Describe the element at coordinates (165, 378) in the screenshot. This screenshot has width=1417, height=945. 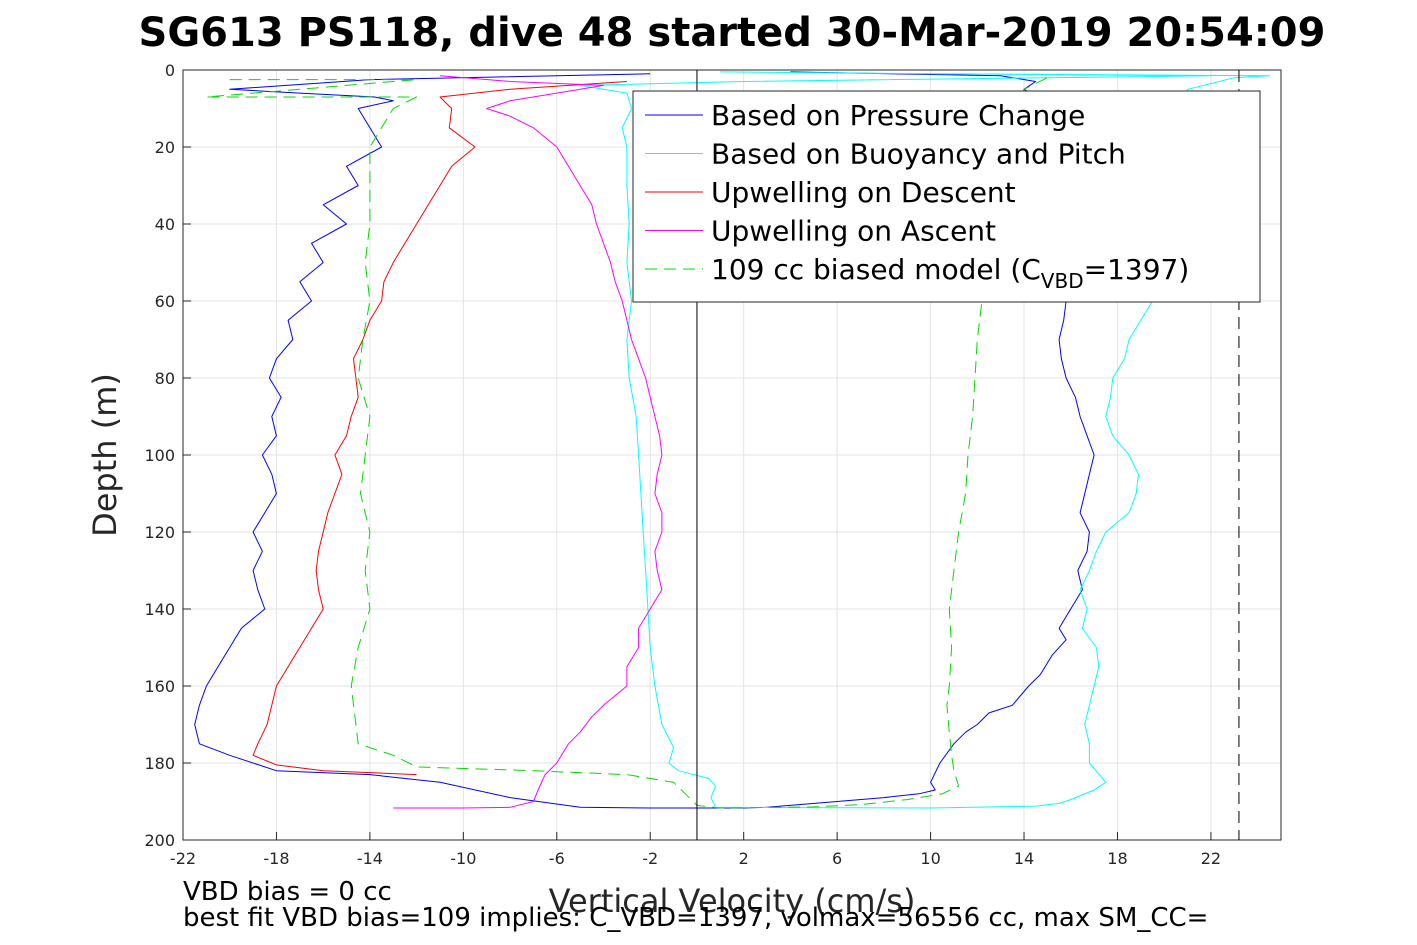
I see `y-tick-label: 80` at that location.